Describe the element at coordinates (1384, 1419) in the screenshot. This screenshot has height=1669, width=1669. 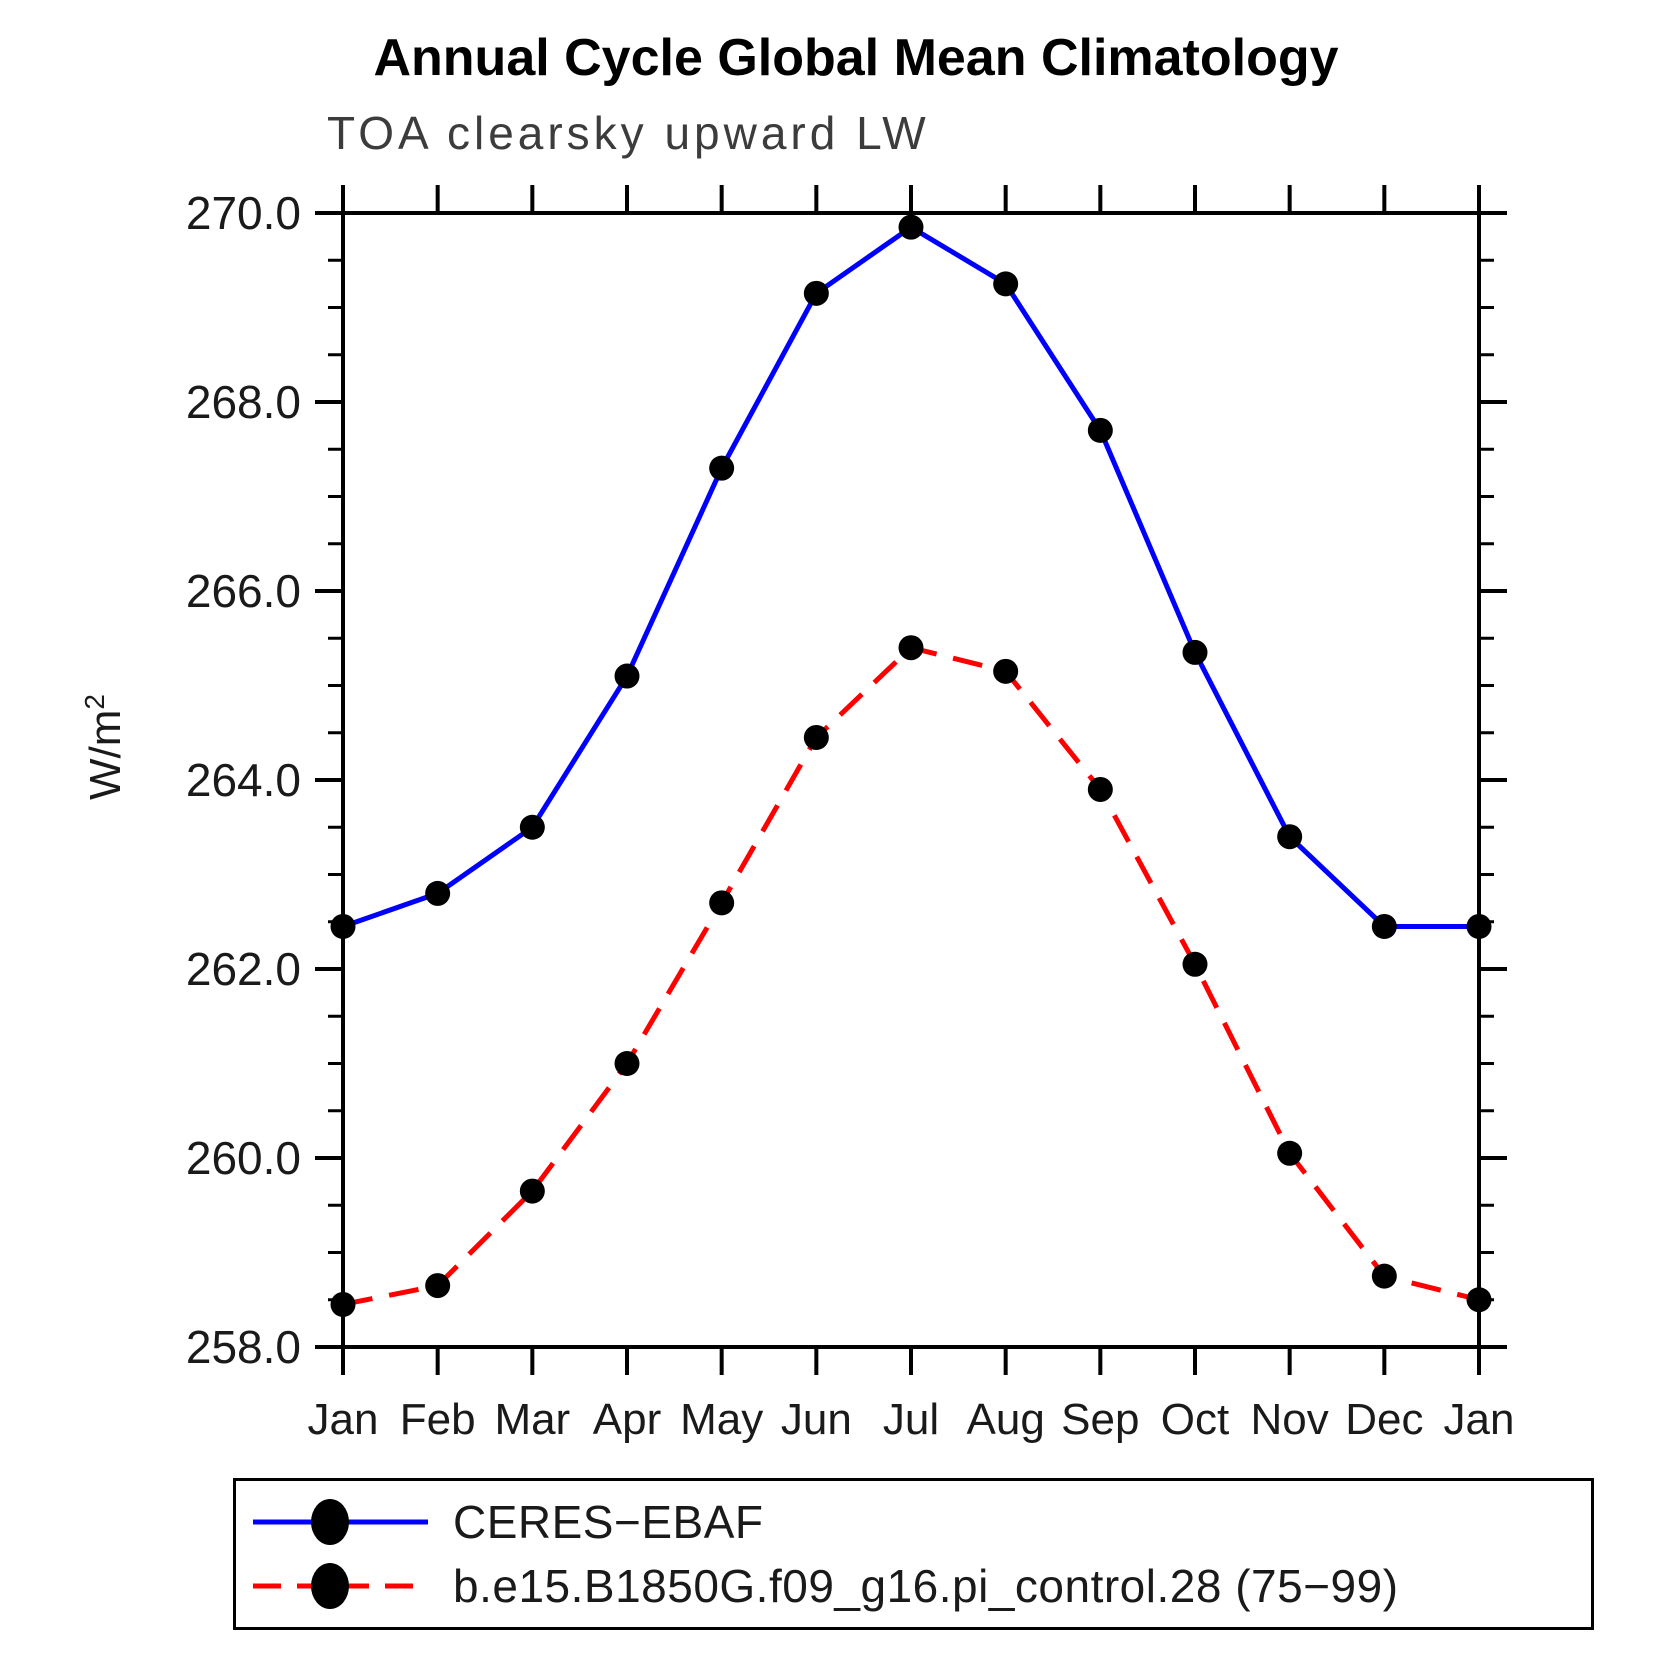
I see `x-tick-label: Dec` at that location.